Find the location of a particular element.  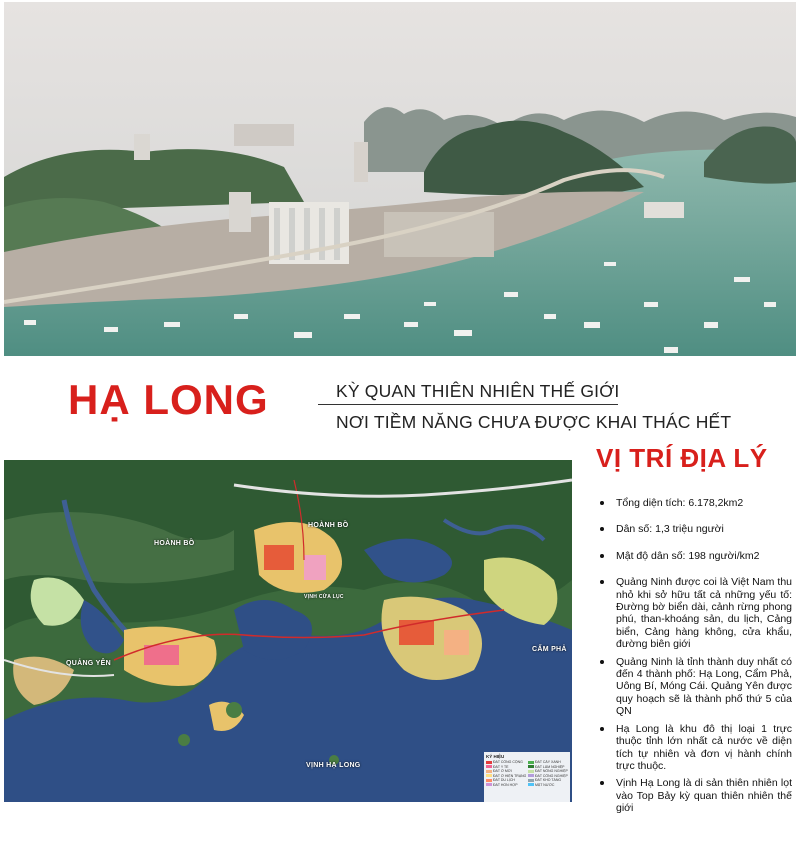

legend-label: ĐẤT Ở HIỆN TRẠNG is located at coordinates (509, 775).